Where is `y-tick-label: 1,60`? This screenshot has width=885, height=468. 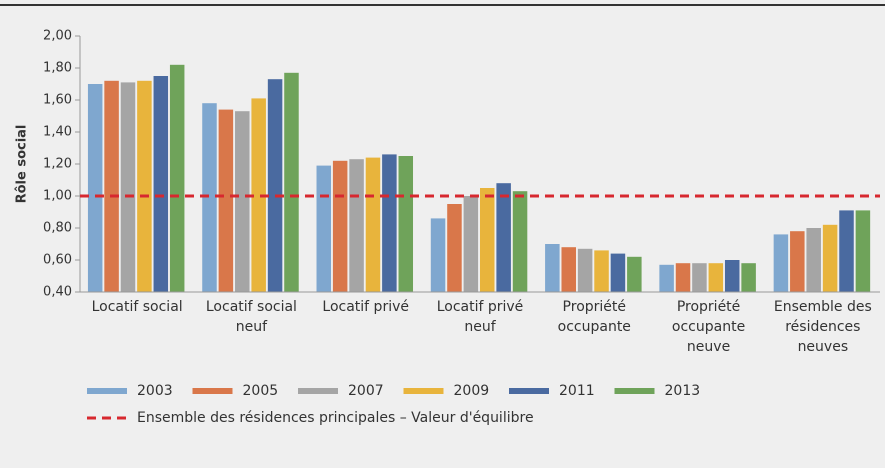 y-tick-label: 1,60 is located at coordinates (57, 100).